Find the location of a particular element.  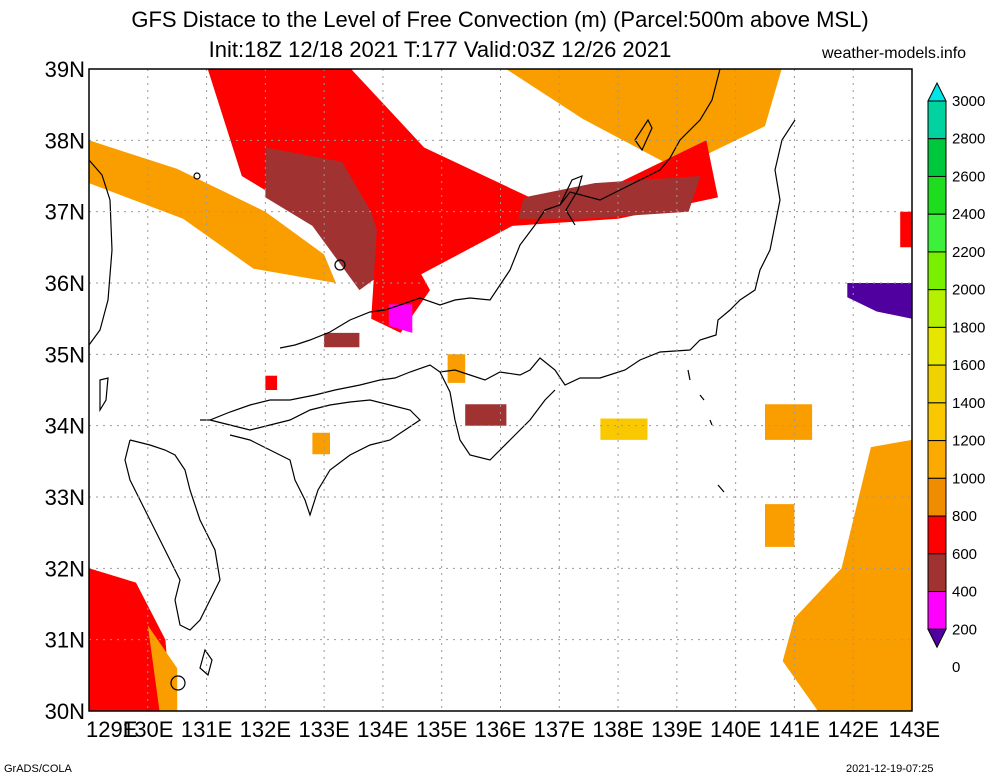

coastline-noto is located at coordinates (571, 200).